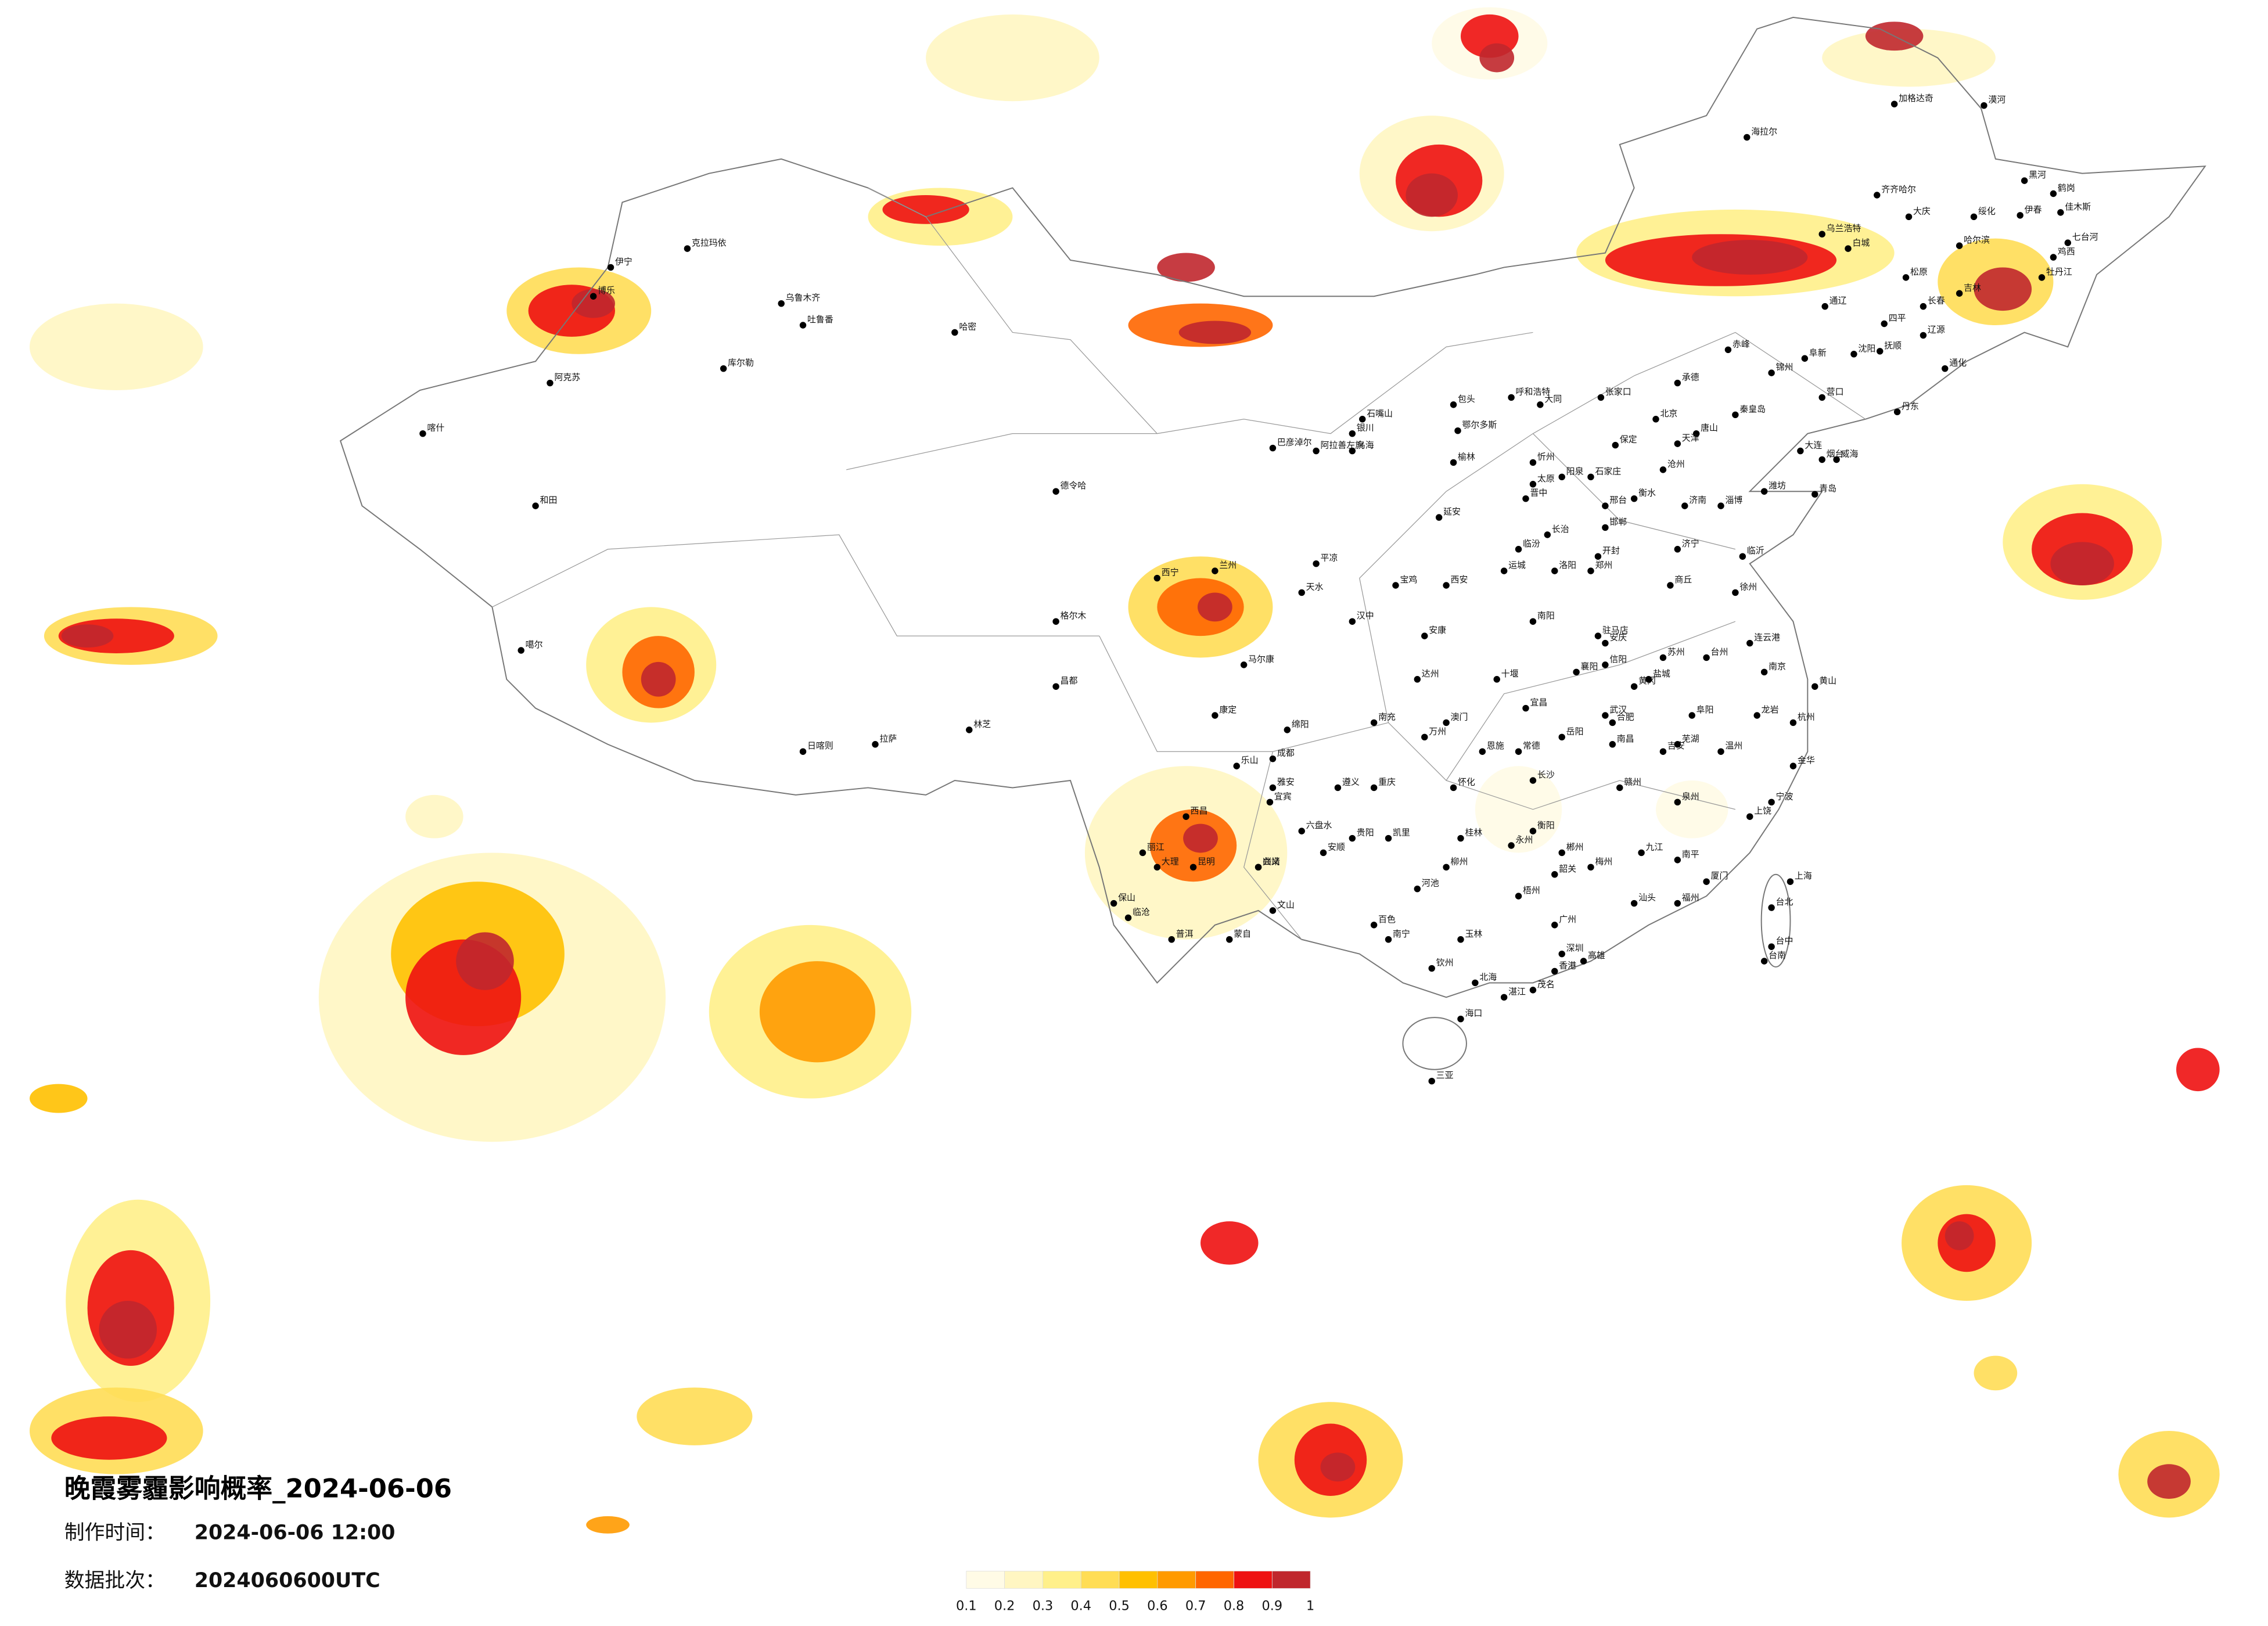 The image size is (2268, 1626). What do you see at coordinates (1850, 453) in the screenshot?
I see `city-label: 威海` at bounding box center [1850, 453].